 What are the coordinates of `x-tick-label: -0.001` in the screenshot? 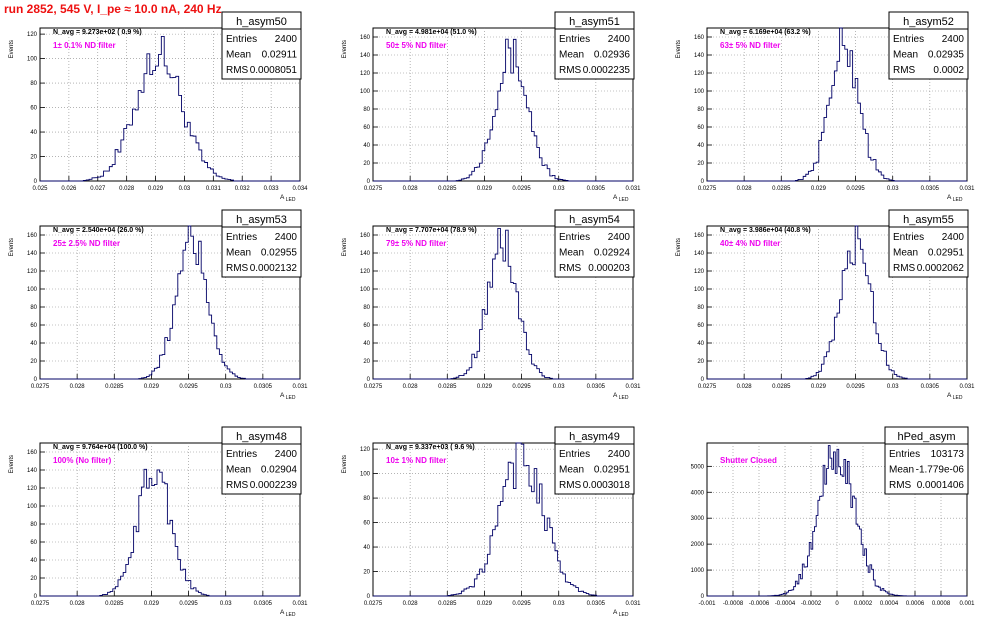 It's located at (707, 604).